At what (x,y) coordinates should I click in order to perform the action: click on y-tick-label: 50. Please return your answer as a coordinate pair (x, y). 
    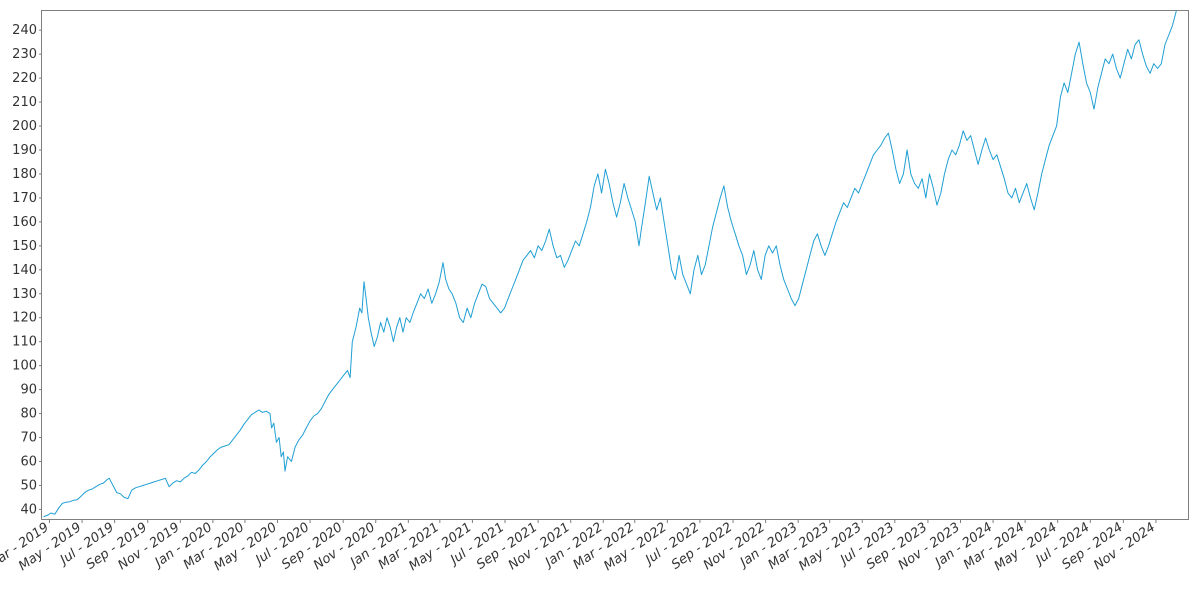
    Looking at the image, I should click on (28, 485).